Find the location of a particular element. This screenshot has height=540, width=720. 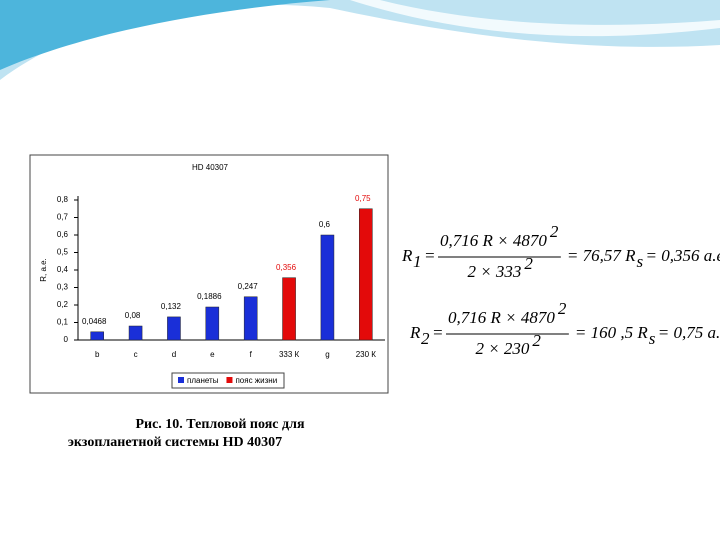

y-tick-label: 0,5 is located at coordinates (63, 252).